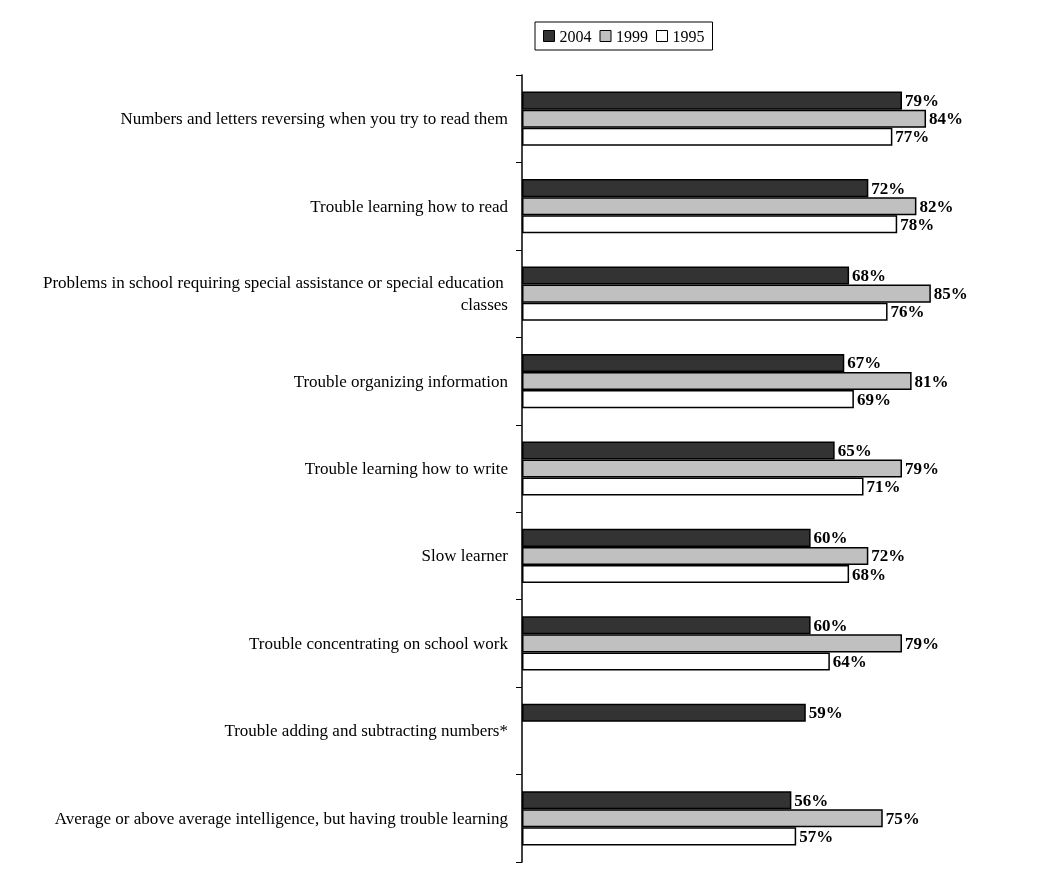 This screenshot has height=880, width=1041. Describe the element at coordinates (378, 643) in the screenshot. I see `y-tick-label: Trouble concentrating on school work` at that location.